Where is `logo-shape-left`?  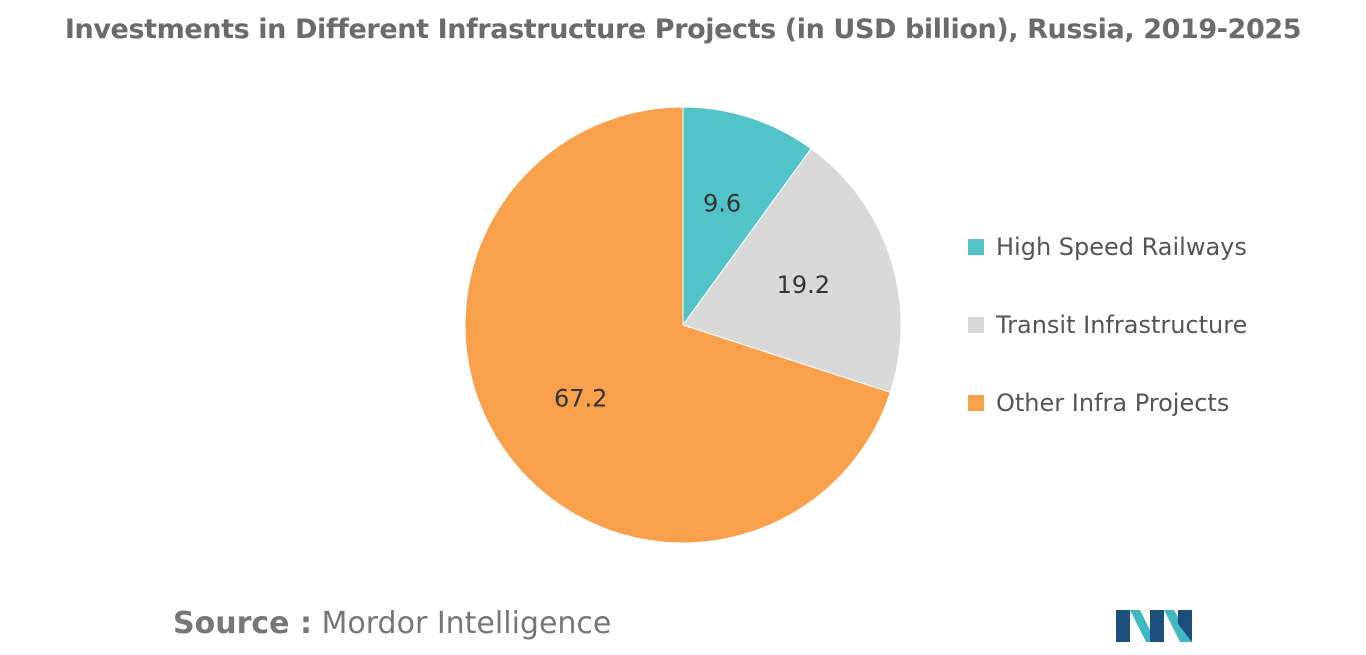 logo-shape-left is located at coordinates (1123, 626).